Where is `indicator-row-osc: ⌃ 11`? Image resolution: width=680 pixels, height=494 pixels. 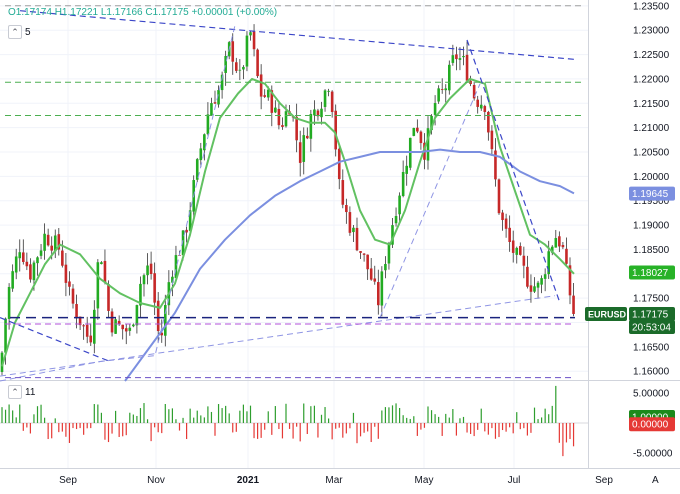 indicator-row-osc: ⌃ 11 is located at coordinates (21, 392).